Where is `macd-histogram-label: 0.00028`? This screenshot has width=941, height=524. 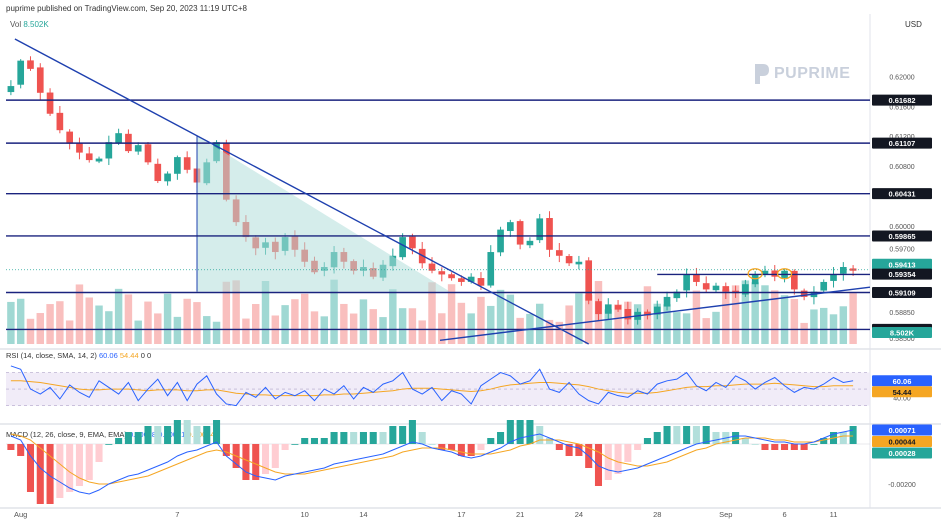
macd-histogram-label: 0.00028 is located at coordinates (901, 453).